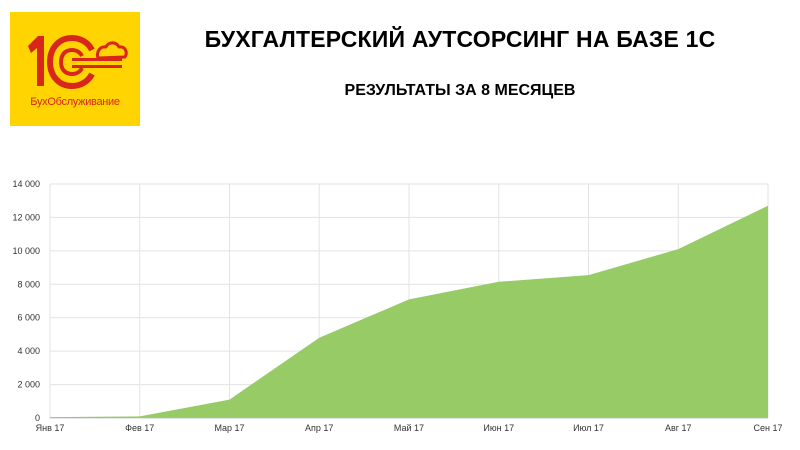 This screenshot has height=450, width=800. What do you see at coordinates (28, 385) in the screenshot?
I see `y-tick-label: 2 000` at bounding box center [28, 385].